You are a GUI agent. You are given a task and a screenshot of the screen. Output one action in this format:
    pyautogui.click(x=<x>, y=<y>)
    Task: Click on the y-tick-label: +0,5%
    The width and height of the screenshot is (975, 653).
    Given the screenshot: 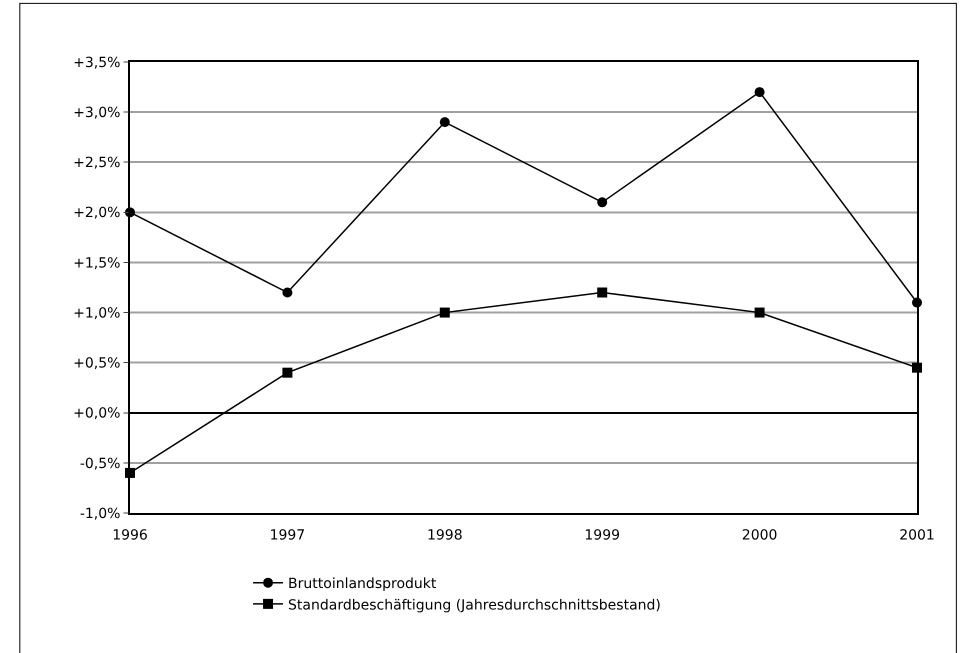 What is the action you would take?
    pyautogui.click(x=96, y=364)
    